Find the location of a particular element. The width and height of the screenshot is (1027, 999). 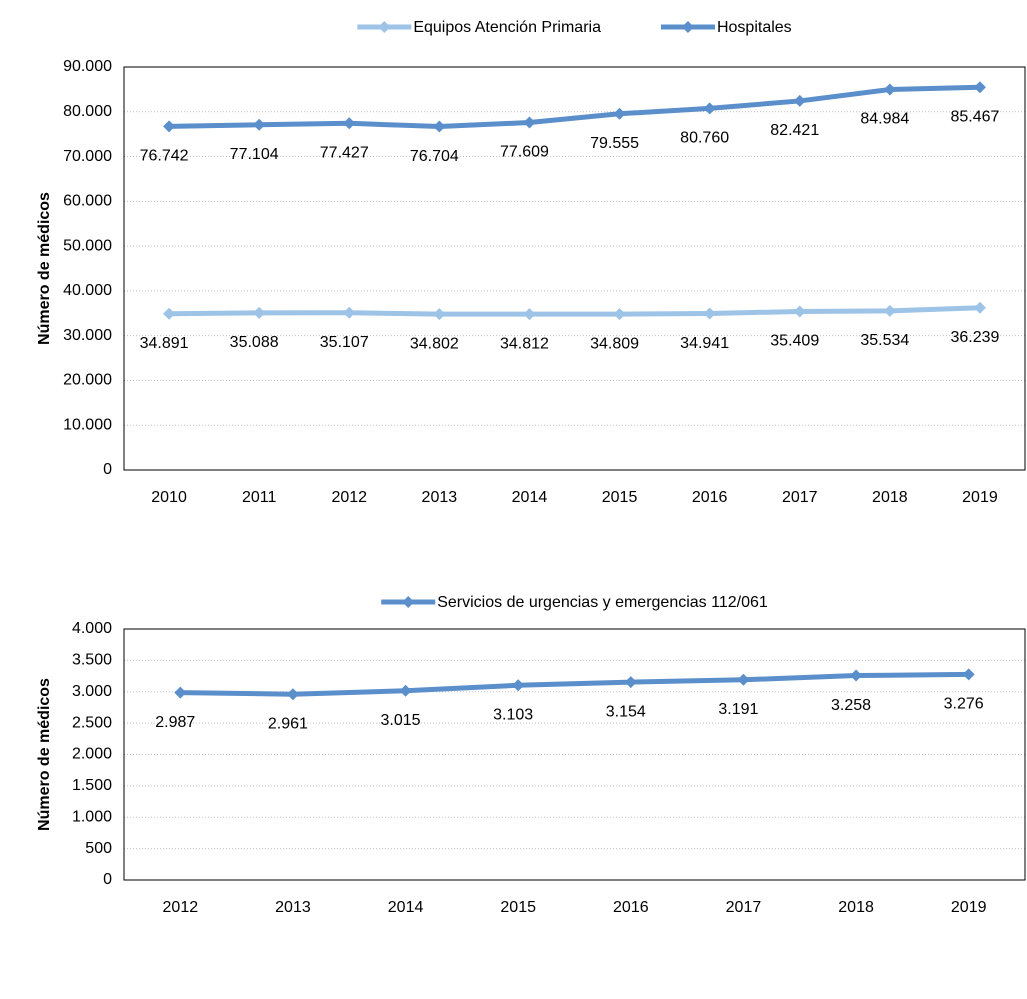

data-label: 3.258 is located at coordinates (851, 705).